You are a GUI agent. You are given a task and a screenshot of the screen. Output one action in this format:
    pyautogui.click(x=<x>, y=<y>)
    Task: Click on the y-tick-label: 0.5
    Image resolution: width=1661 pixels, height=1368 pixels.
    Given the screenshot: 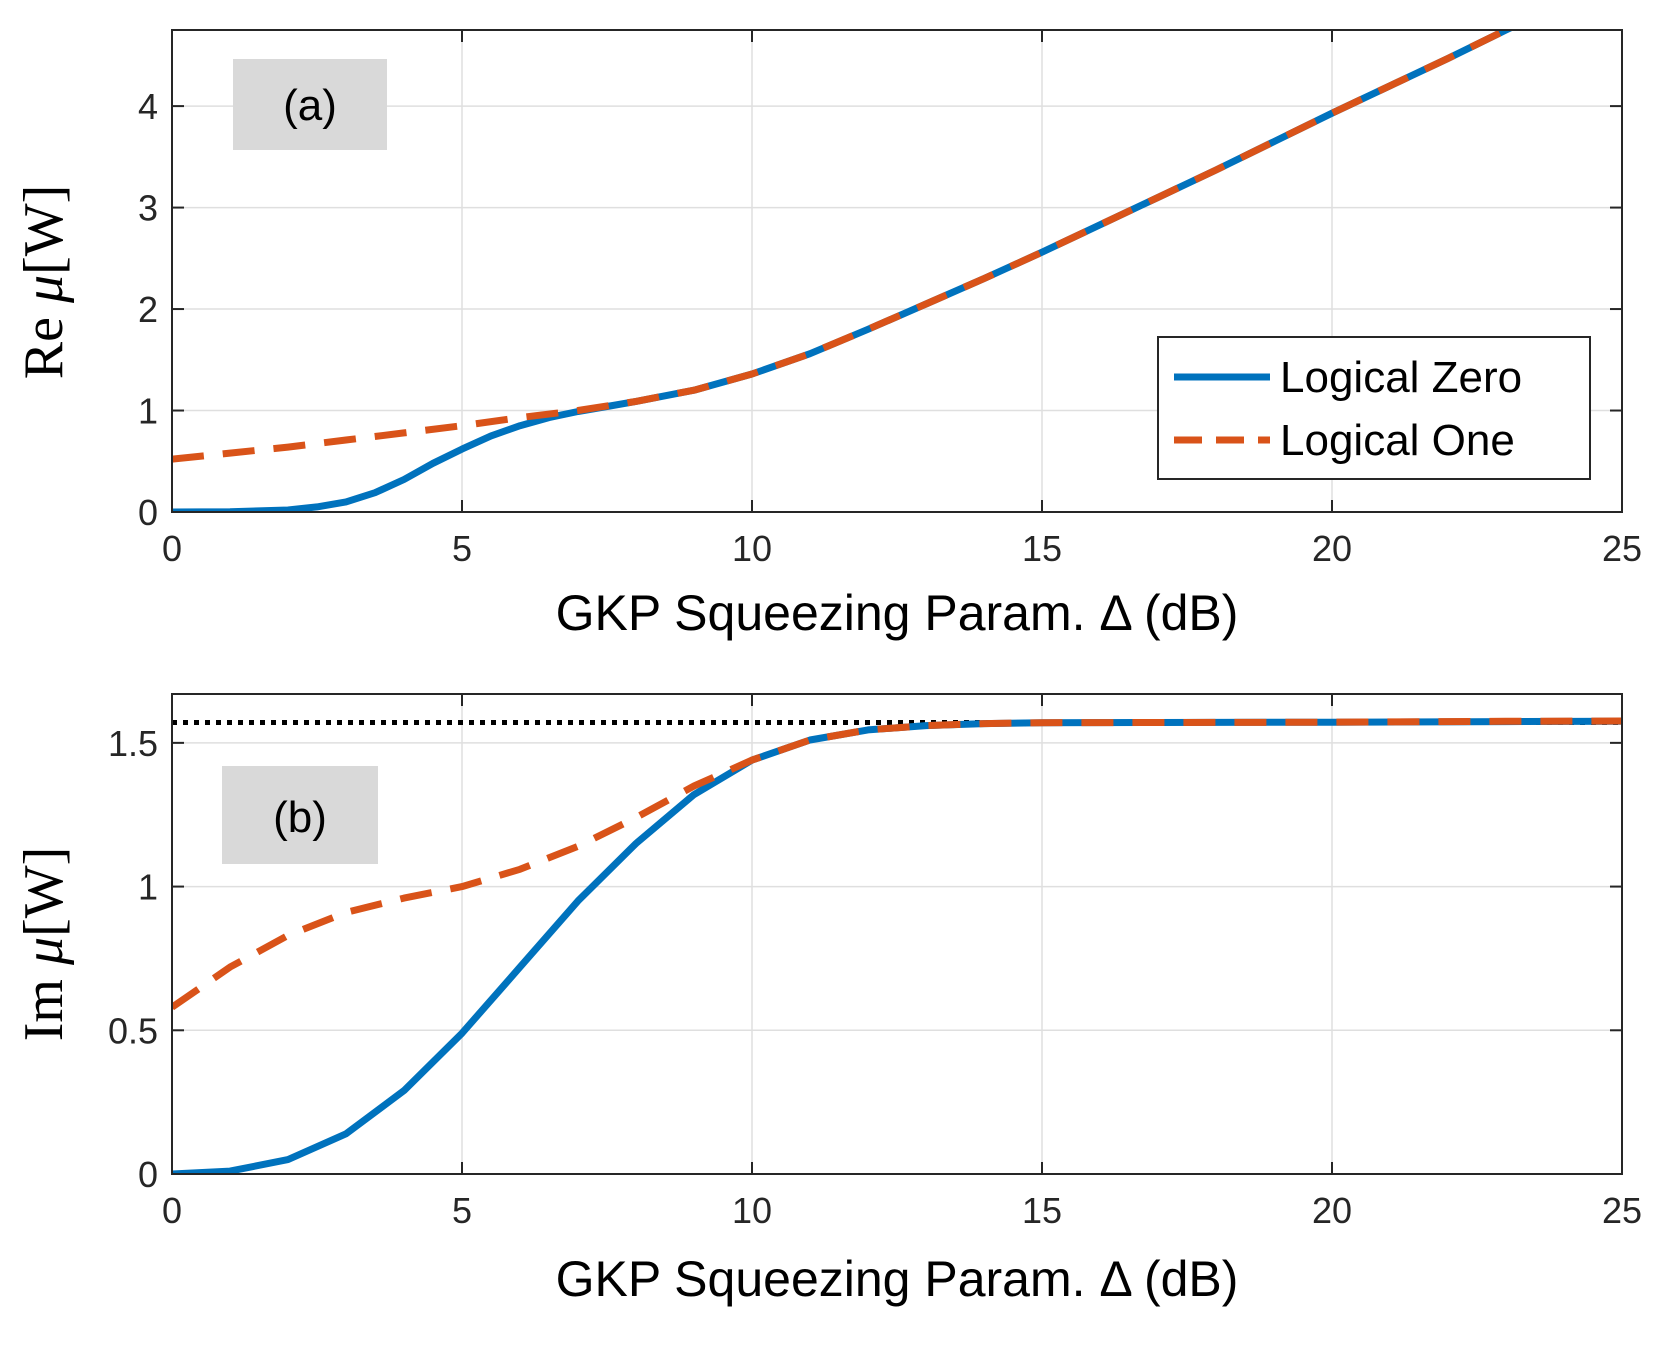 What is the action you would take?
    pyautogui.click(x=133, y=1030)
    